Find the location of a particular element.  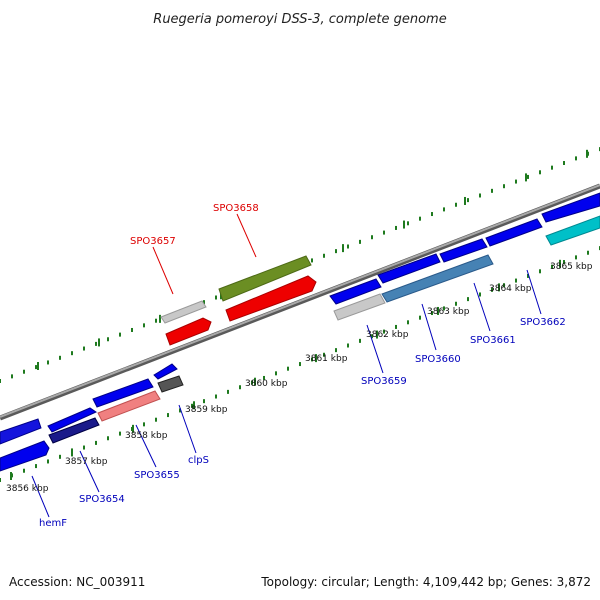

gene-spo3658-green is located at coordinates (265, 278).